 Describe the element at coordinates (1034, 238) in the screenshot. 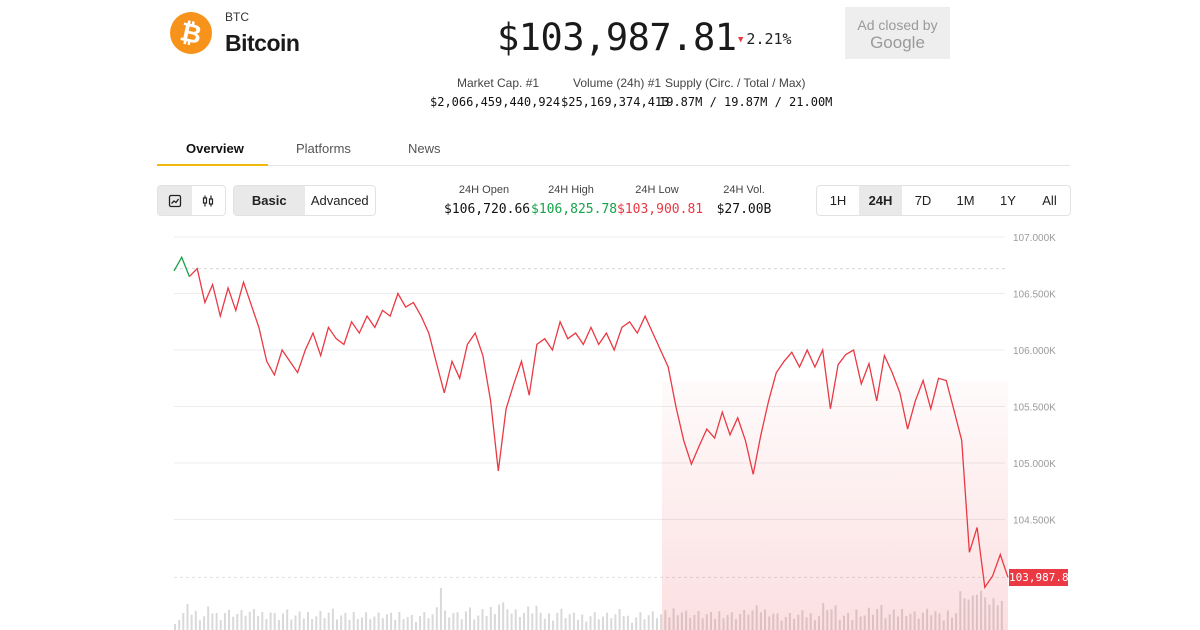

I see `y-tick-label: 107.000K` at that location.